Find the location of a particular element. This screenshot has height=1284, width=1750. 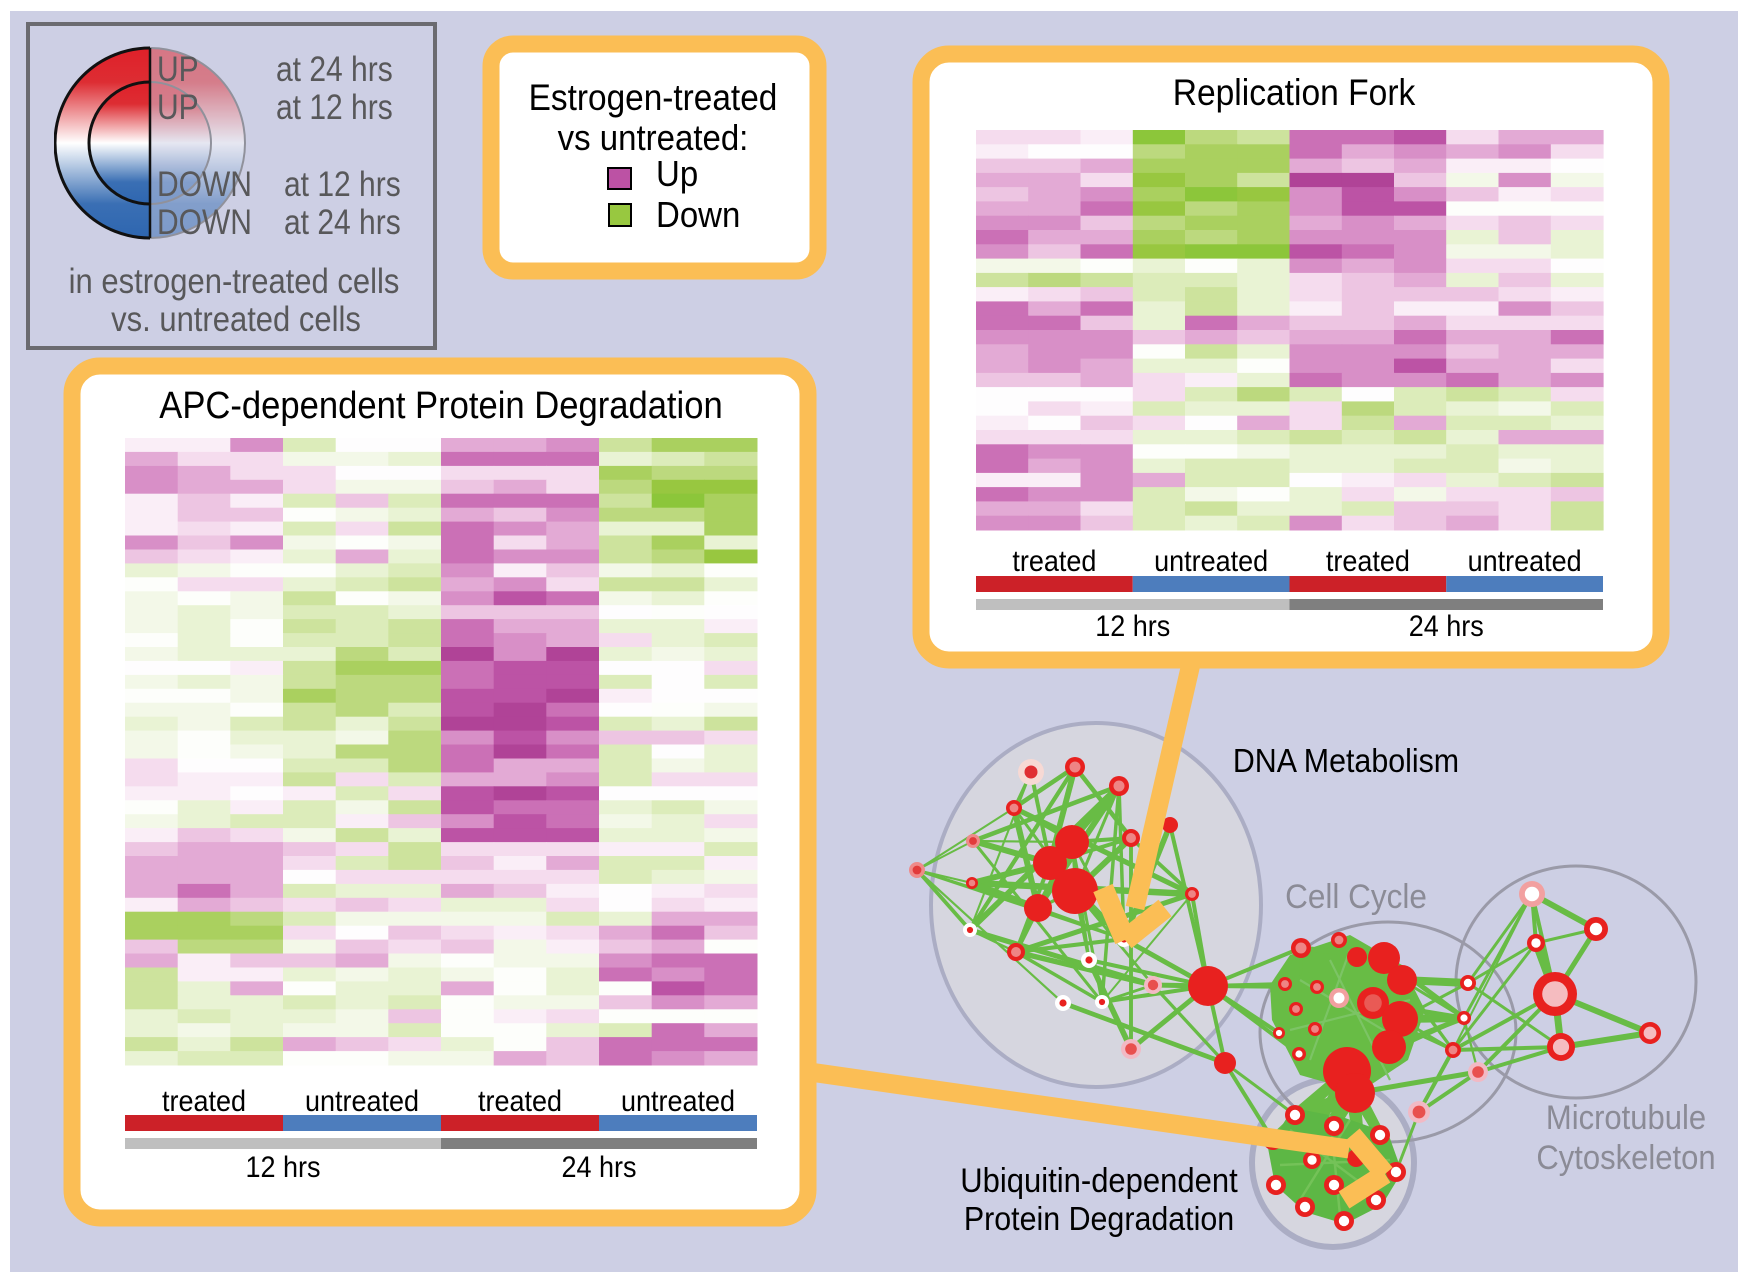

svg-text: Estrogen-treated is located at coordinates (653, 98).